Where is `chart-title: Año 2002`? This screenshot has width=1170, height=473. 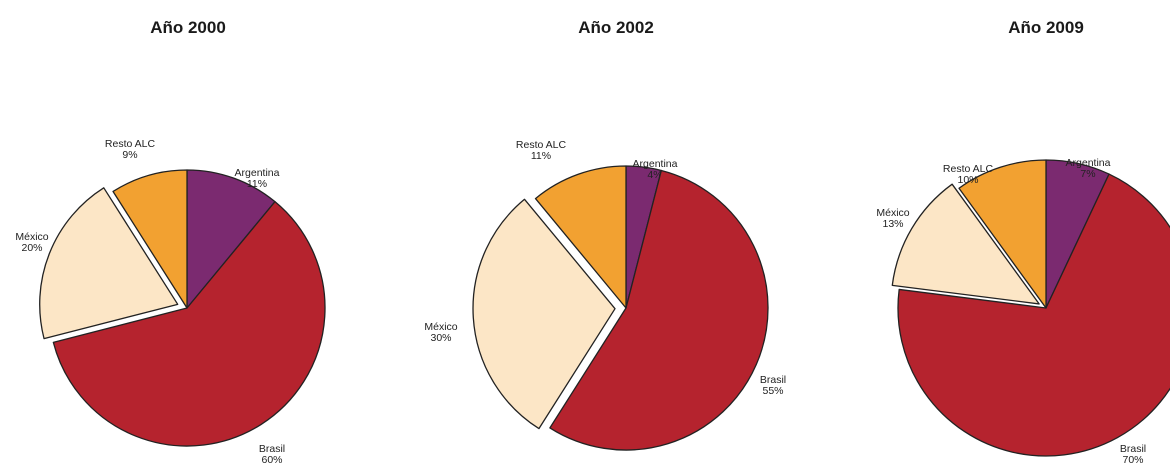 chart-title: Año 2002 is located at coordinates (616, 27).